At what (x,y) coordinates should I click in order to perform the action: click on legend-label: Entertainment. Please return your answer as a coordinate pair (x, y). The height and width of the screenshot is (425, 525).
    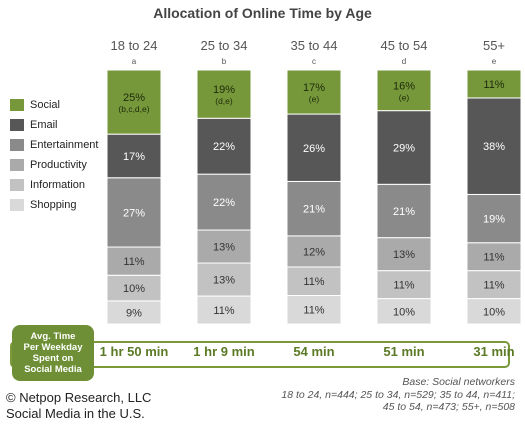
    Looking at the image, I should click on (64, 145).